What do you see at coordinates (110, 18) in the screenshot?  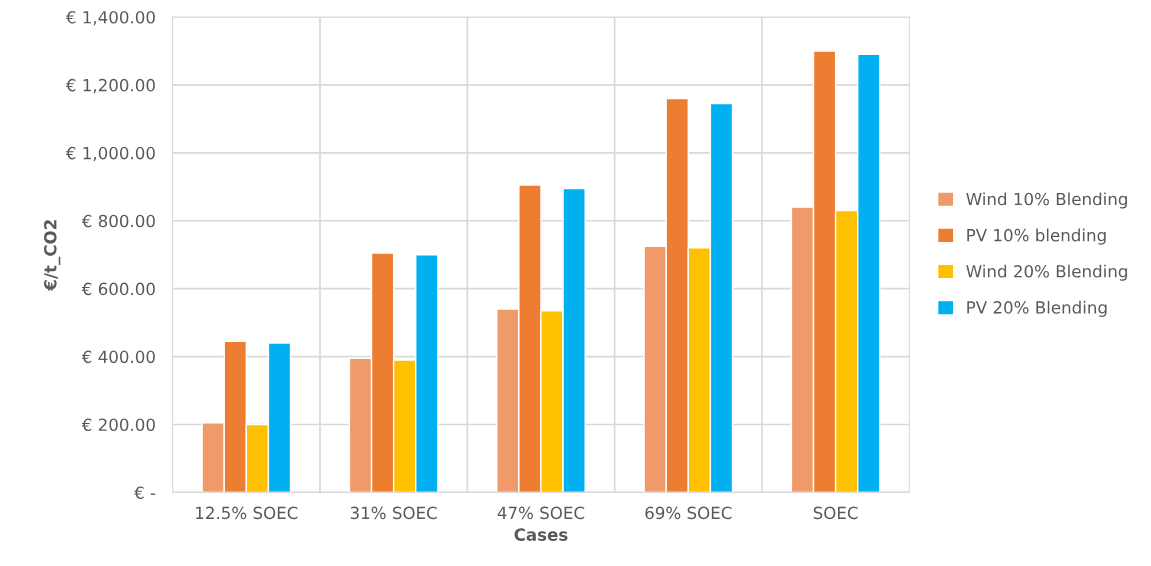 I see `y-tick-label: € 1,400.00` at bounding box center [110, 18].